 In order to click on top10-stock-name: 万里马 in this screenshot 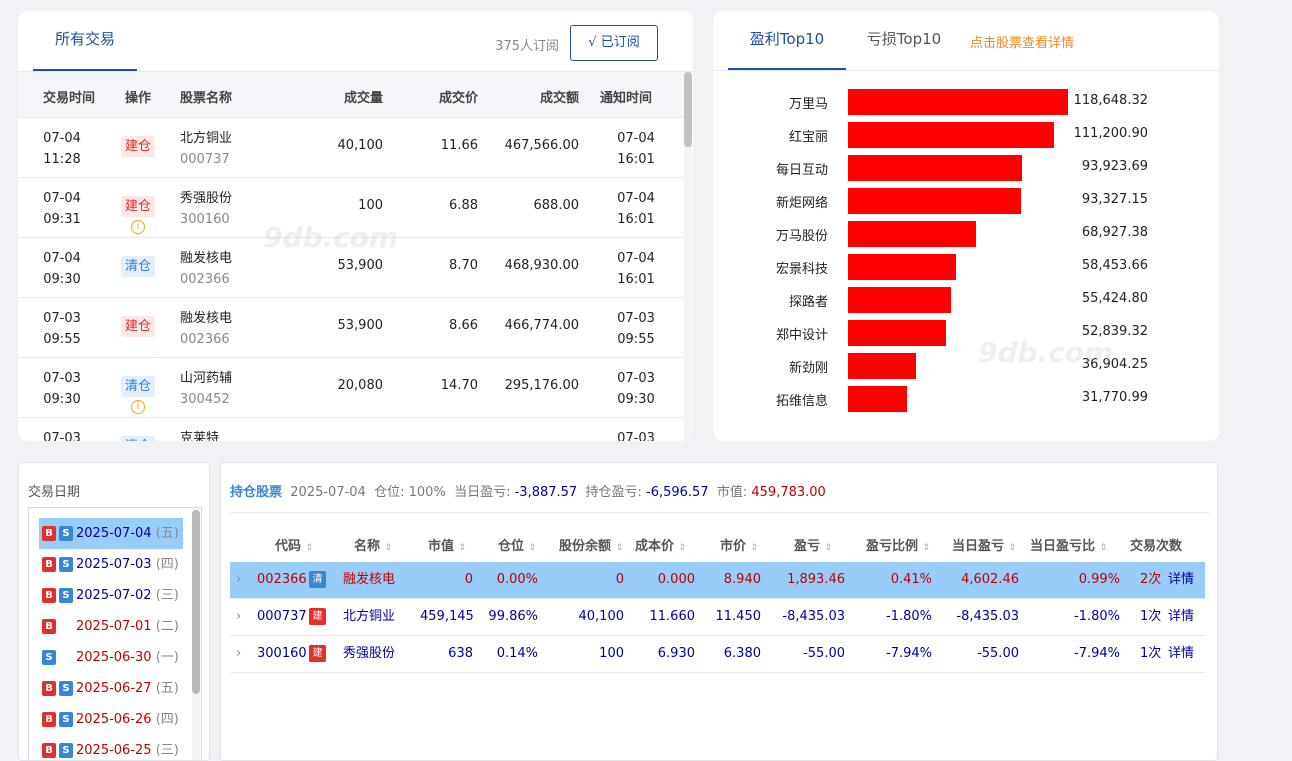, I will do `click(808, 104)`.